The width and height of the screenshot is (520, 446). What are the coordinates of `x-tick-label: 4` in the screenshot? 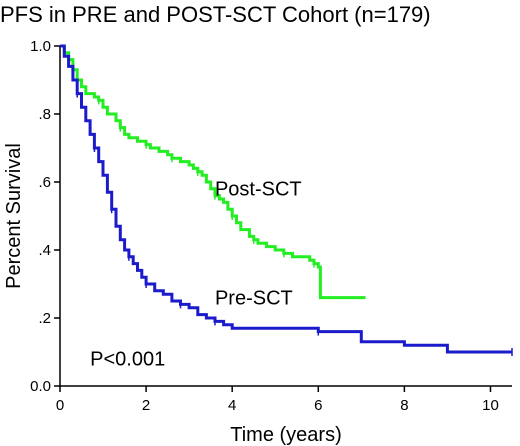 It's located at (232, 405).